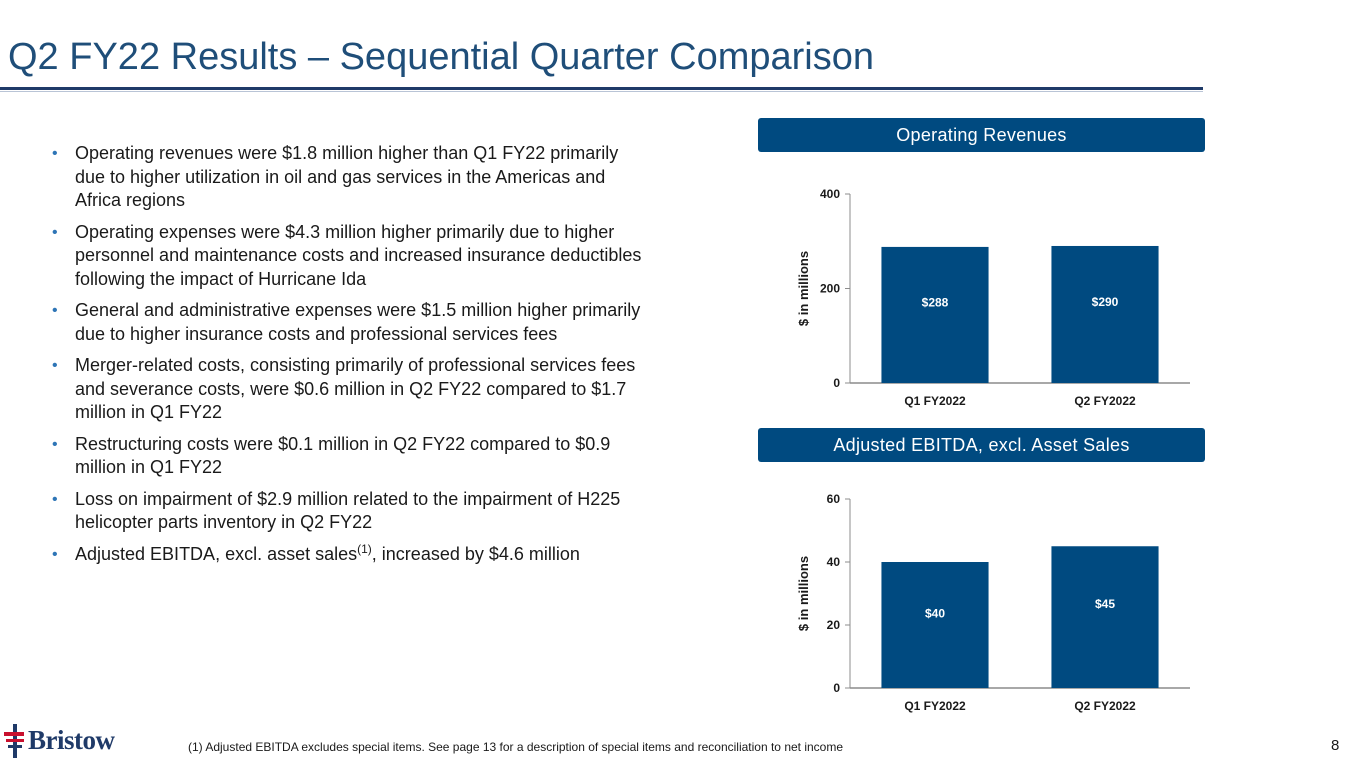 This screenshot has height=768, width=1365. What do you see at coordinates (14, 741) in the screenshot?
I see `bristow-logo-icon` at bounding box center [14, 741].